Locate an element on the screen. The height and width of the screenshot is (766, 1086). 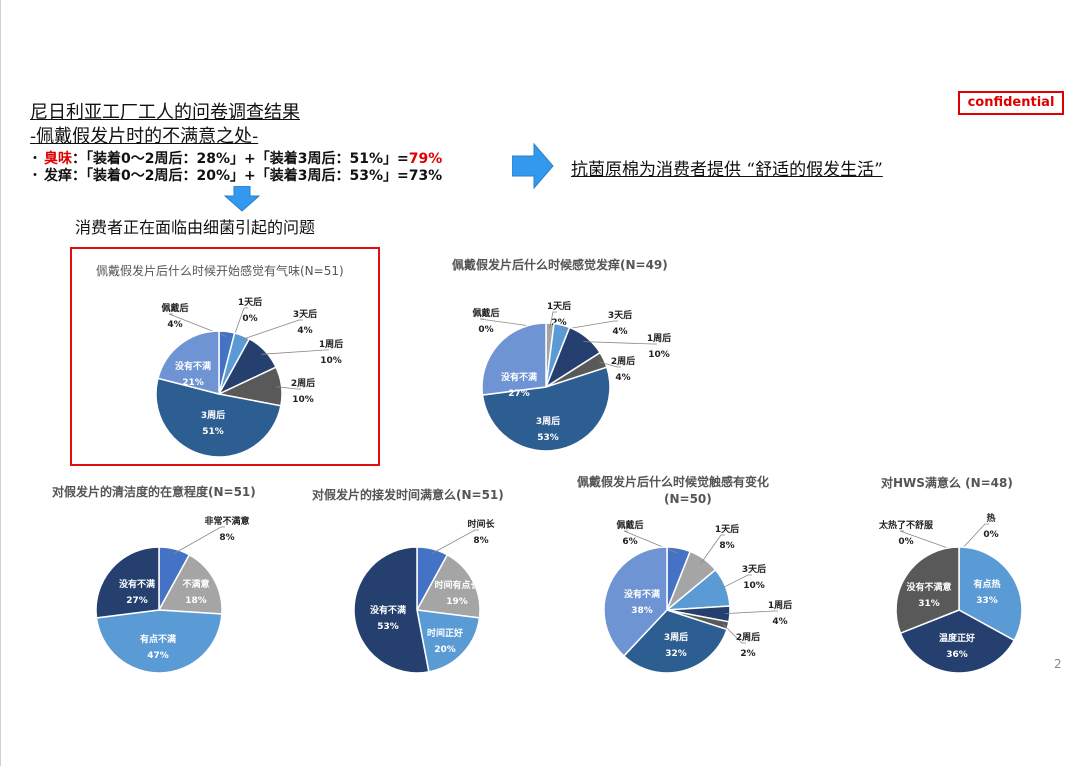
odor-label: 臭味 is located at coordinates (58, 159).